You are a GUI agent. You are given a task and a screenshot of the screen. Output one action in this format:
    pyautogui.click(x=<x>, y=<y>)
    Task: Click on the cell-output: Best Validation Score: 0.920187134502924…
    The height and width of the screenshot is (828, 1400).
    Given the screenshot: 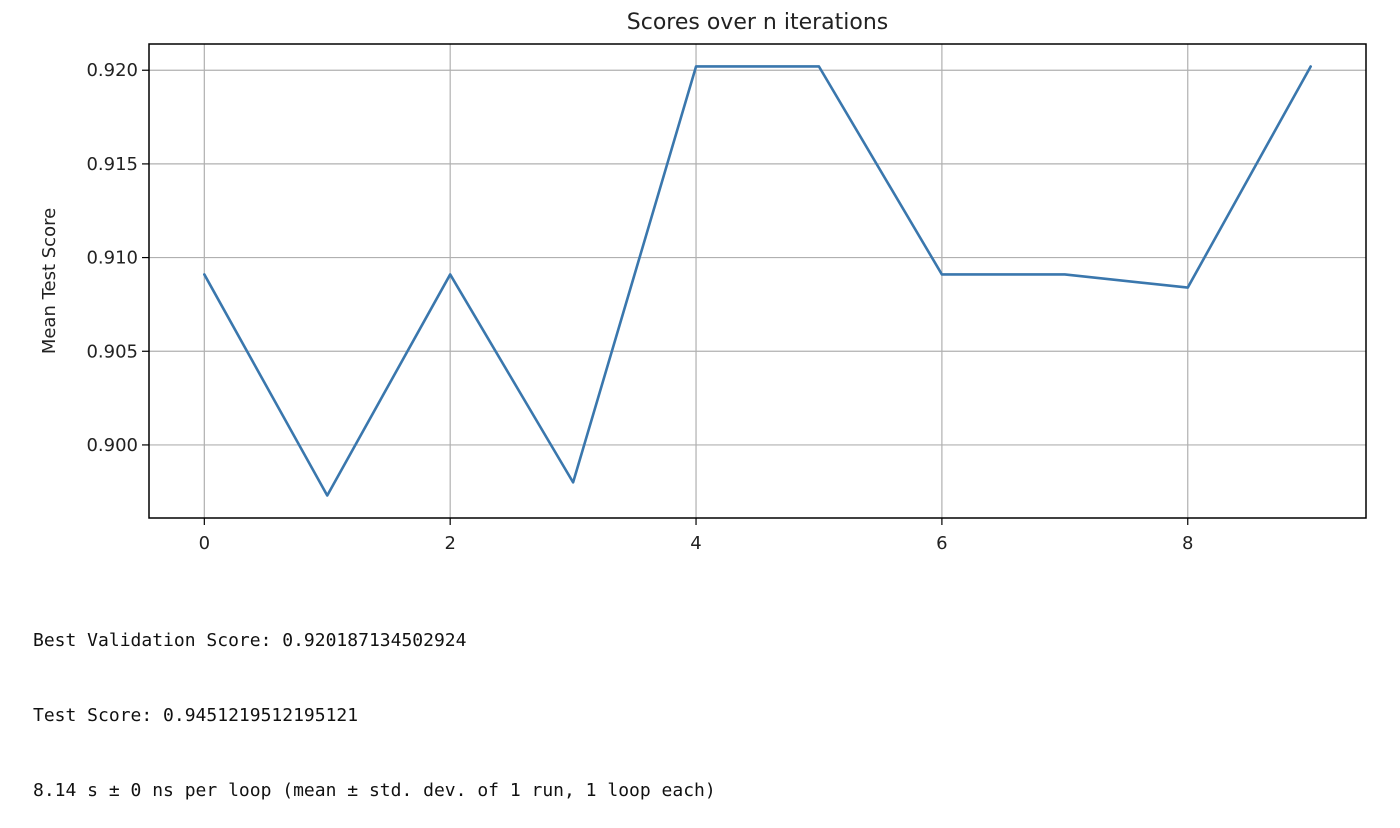 What is the action you would take?
    pyautogui.click(x=374, y=703)
    